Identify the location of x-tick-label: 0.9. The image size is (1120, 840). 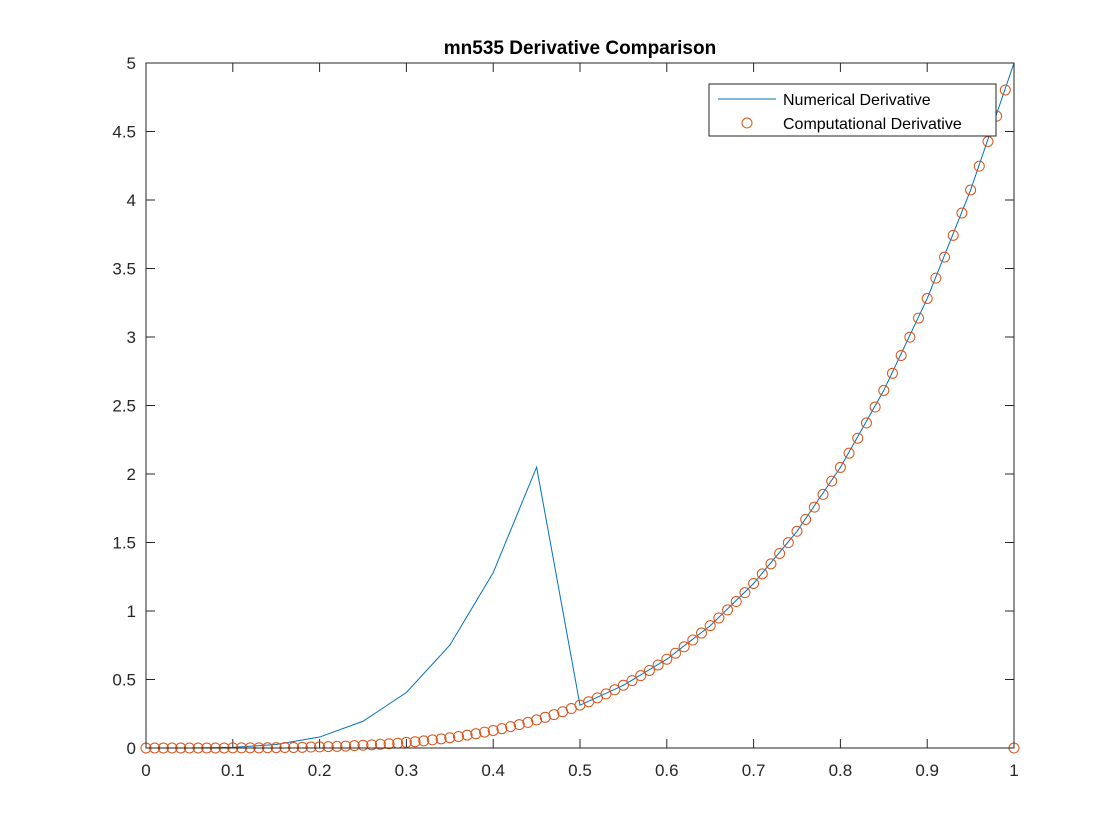
(927, 770).